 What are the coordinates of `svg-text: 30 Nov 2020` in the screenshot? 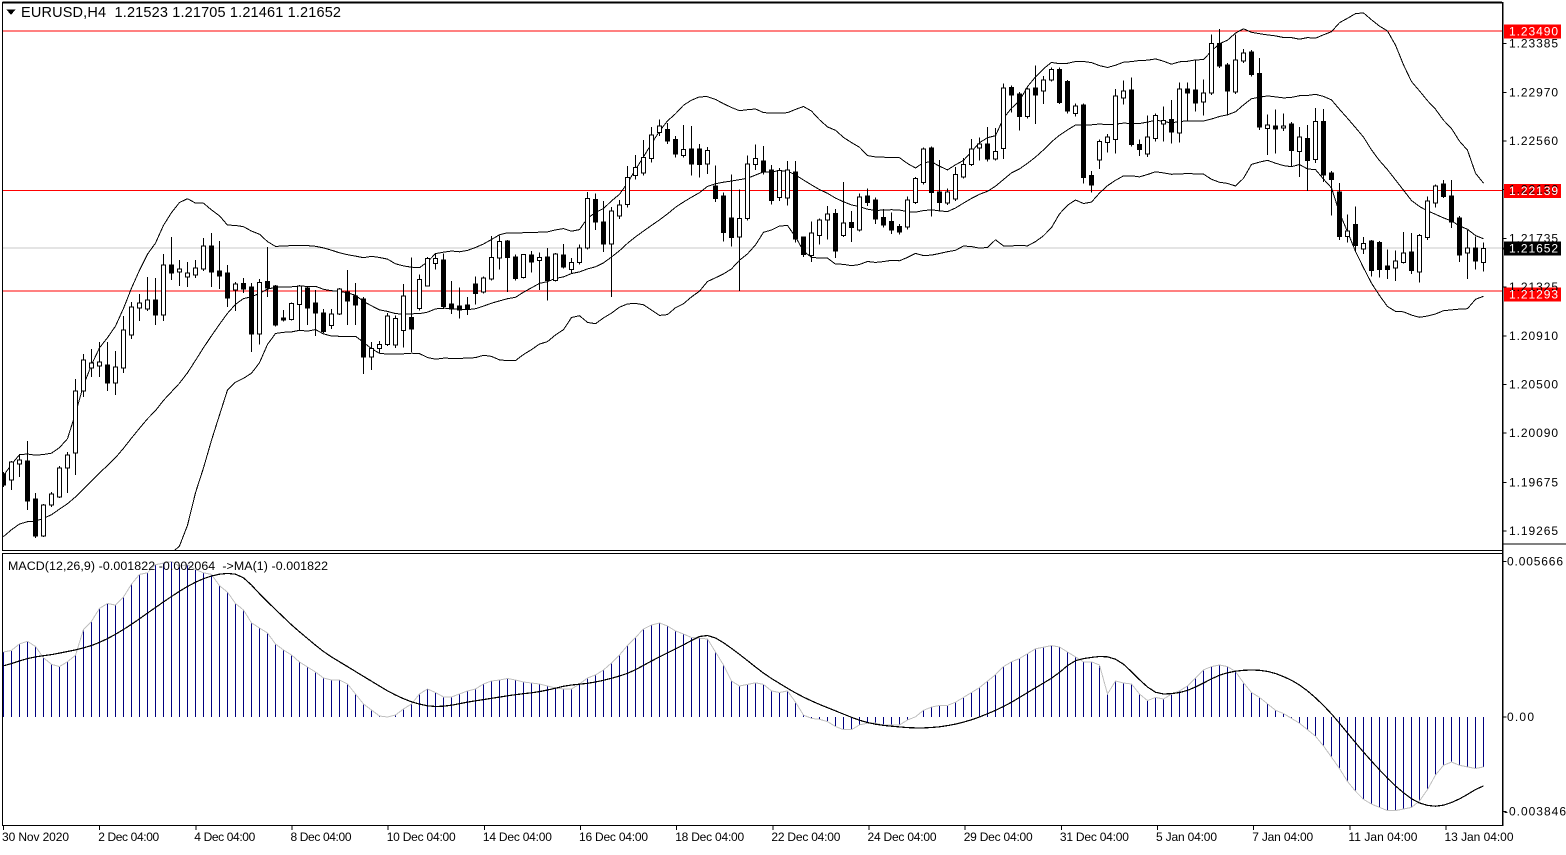 It's located at (35, 837).